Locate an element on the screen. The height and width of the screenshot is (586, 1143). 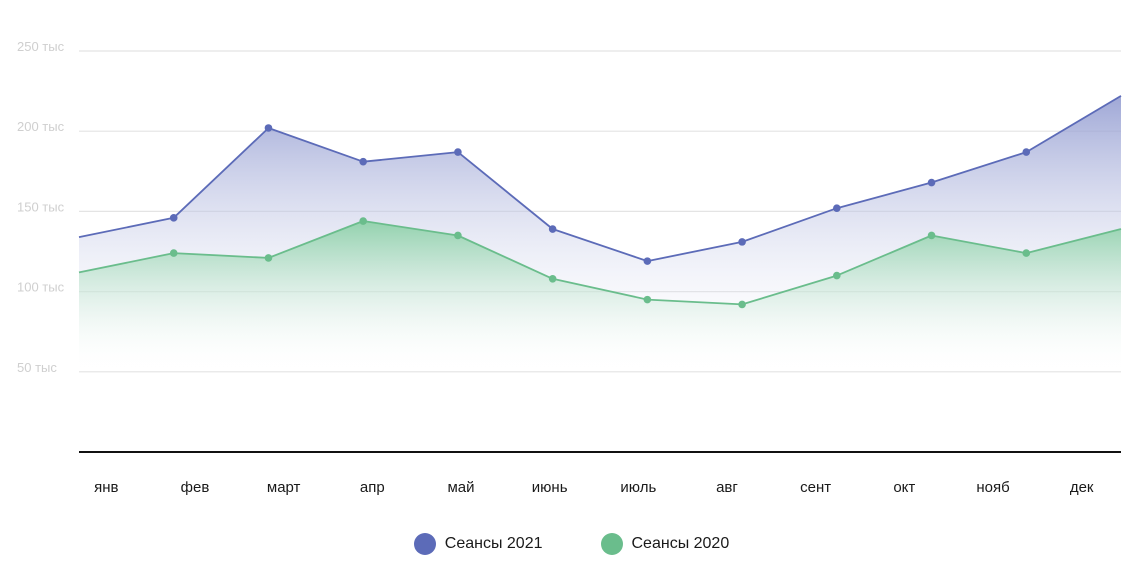
legend-item-sessions-2021: Сеансы 2021 is located at coordinates (478, 544).